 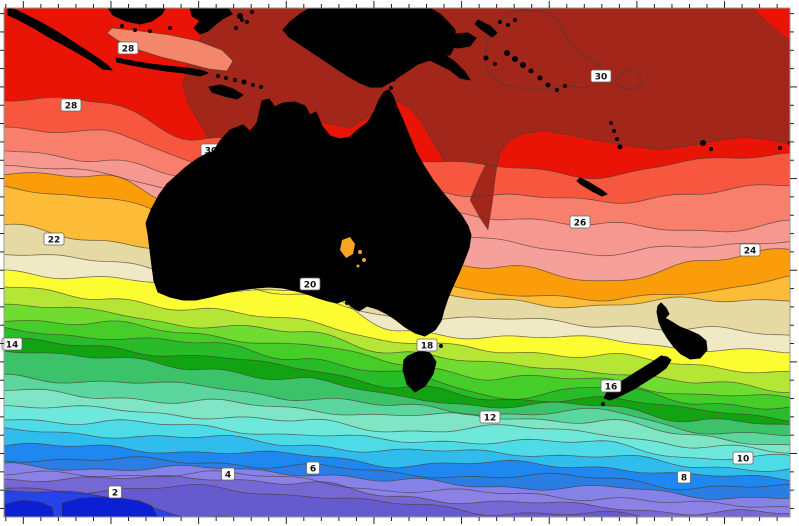 I want to click on contour-label: 14, so click(x=12, y=344).